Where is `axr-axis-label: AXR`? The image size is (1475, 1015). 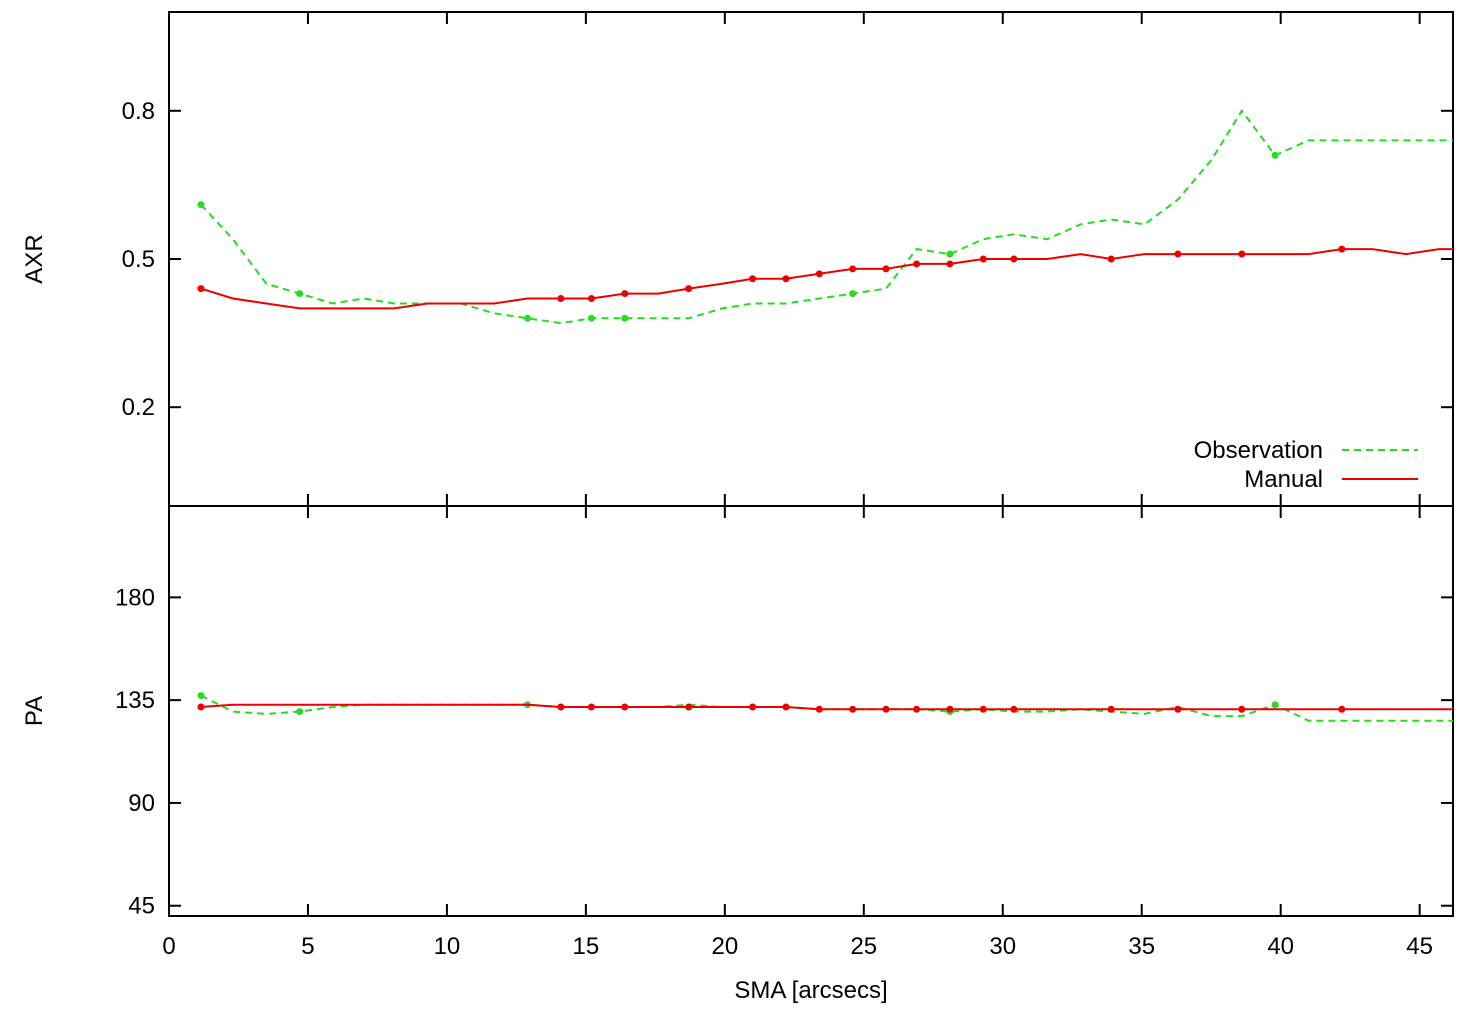 axr-axis-label: AXR is located at coordinates (34, 258).